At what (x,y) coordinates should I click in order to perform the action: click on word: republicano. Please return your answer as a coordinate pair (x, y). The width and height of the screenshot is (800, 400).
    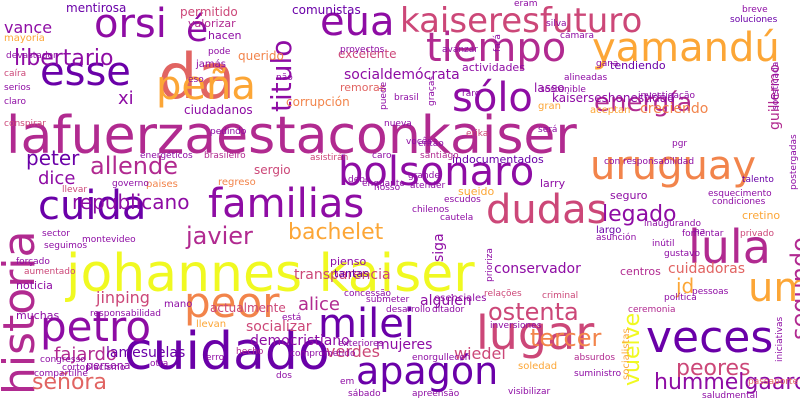
    Looking at the image, I should click on (131, 202).